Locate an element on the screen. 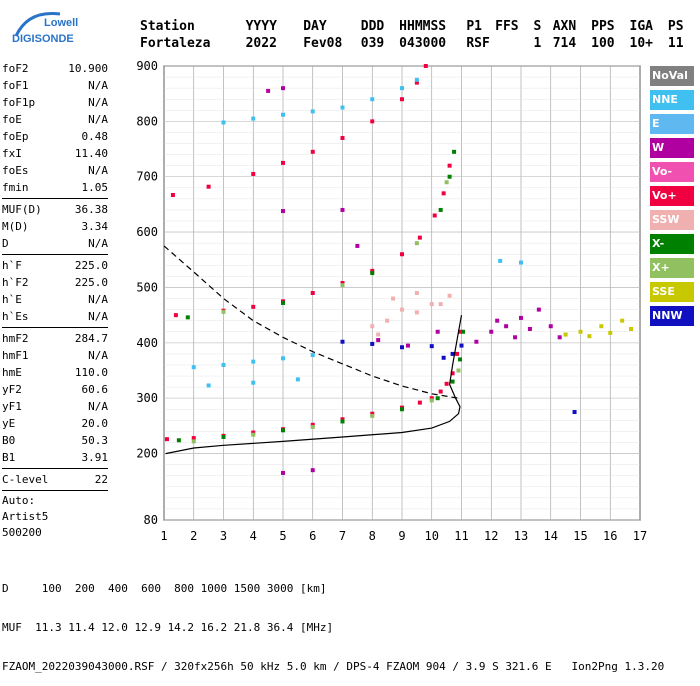 Image resolution: width=700 pixels, height=686 pixels. header-values-cell: 043000 is located at coordinates (423, 43).